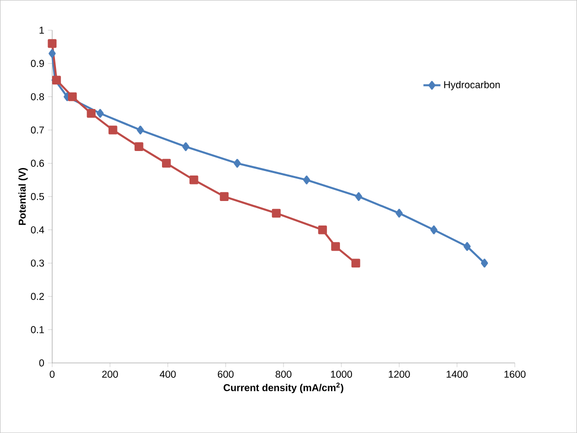 The image size is (577, 433). What do you see at coordinates (168, 374) in the screenshot?
I see `x-tick-label: 400` at bounding box center [168, 374].